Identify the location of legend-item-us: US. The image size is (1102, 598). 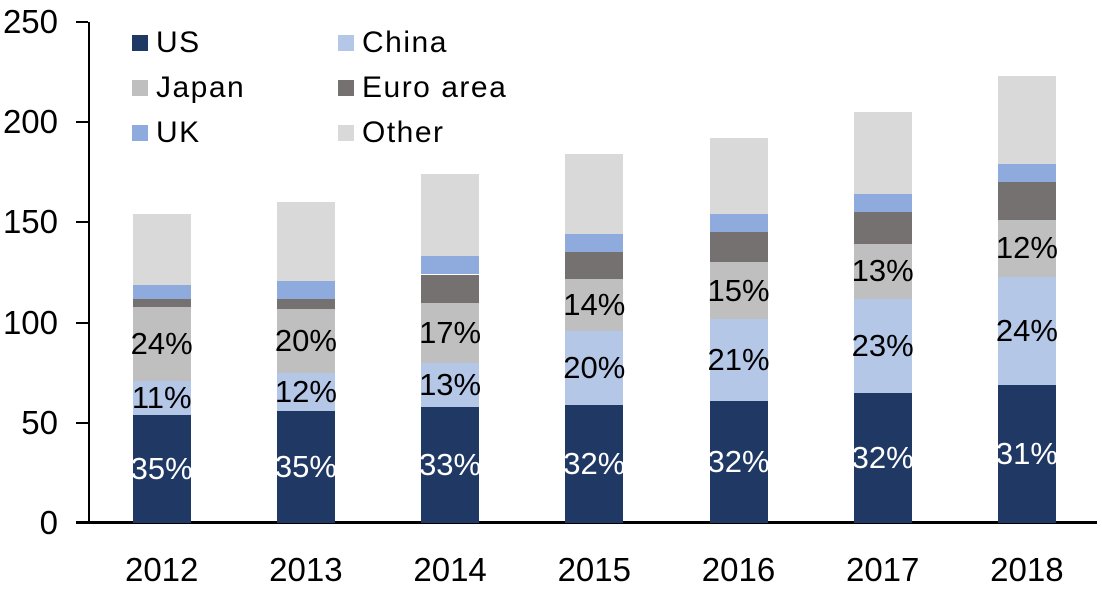
(235, 42).